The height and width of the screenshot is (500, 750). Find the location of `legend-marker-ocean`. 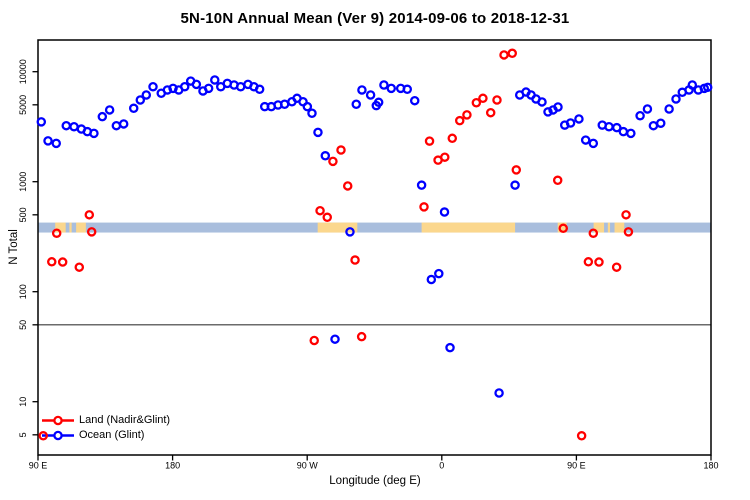

legend-marker-ocean is located at coordinates (58, 435).